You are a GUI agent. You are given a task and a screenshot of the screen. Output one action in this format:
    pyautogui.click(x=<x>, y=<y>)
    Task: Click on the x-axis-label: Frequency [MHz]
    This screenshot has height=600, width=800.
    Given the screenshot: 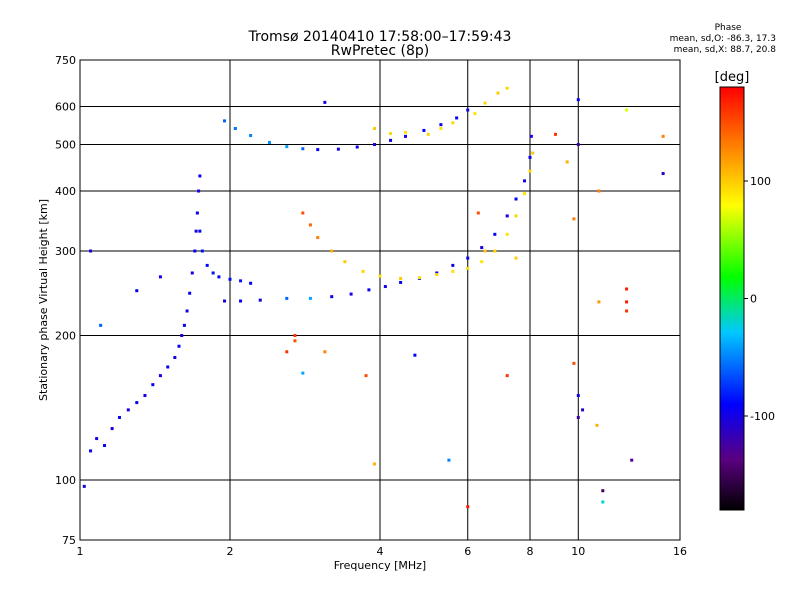 What is the action you would take?
    pyautogui.click(x=380, y=565)
    